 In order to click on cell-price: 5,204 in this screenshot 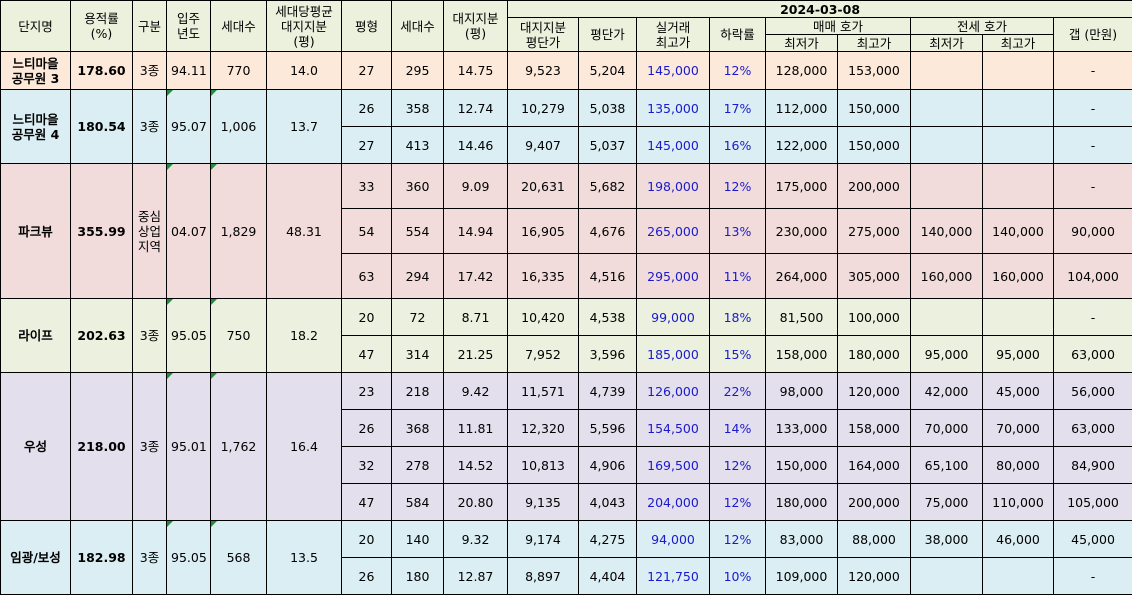, I will do `click(607, 70)`.